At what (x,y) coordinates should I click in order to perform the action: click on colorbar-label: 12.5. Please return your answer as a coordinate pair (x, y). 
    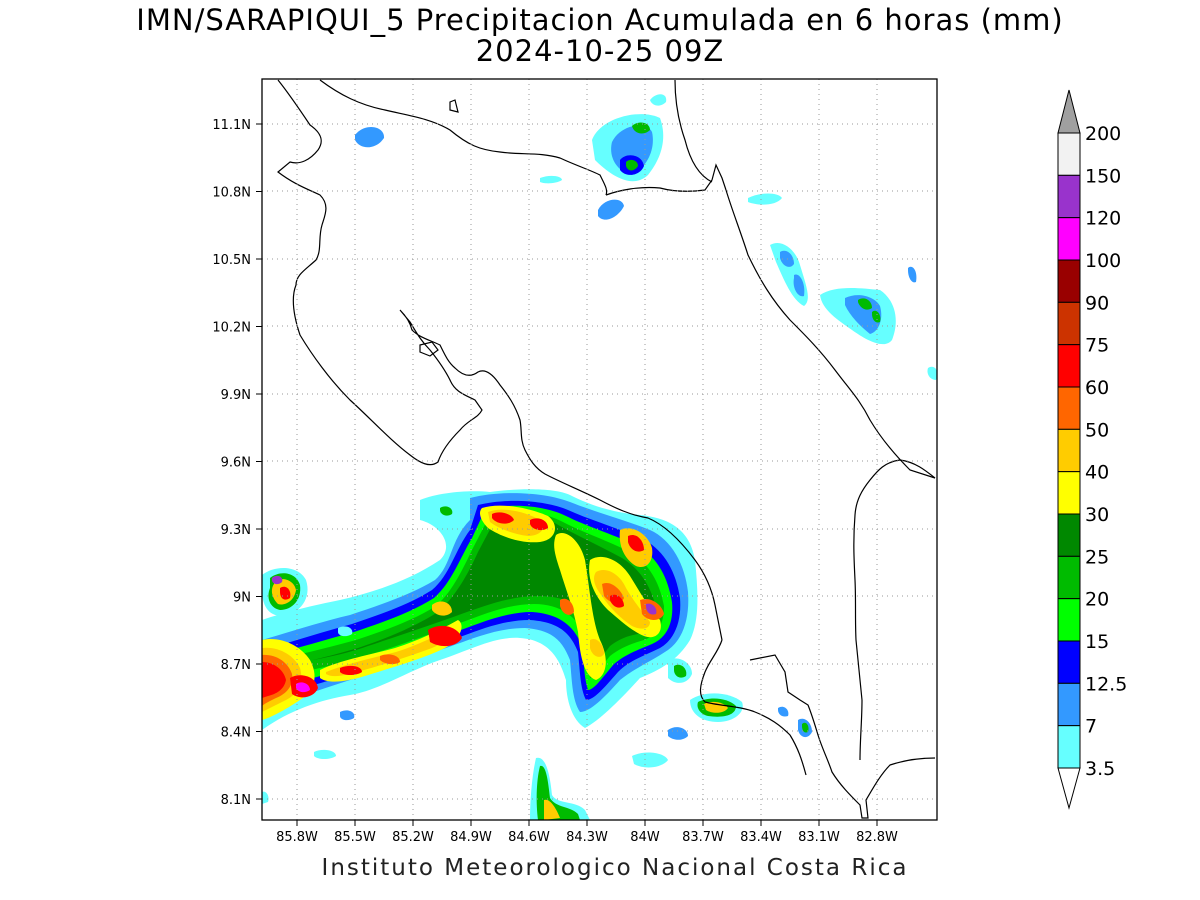
    Looking at the image, I should click on (1106, 684).